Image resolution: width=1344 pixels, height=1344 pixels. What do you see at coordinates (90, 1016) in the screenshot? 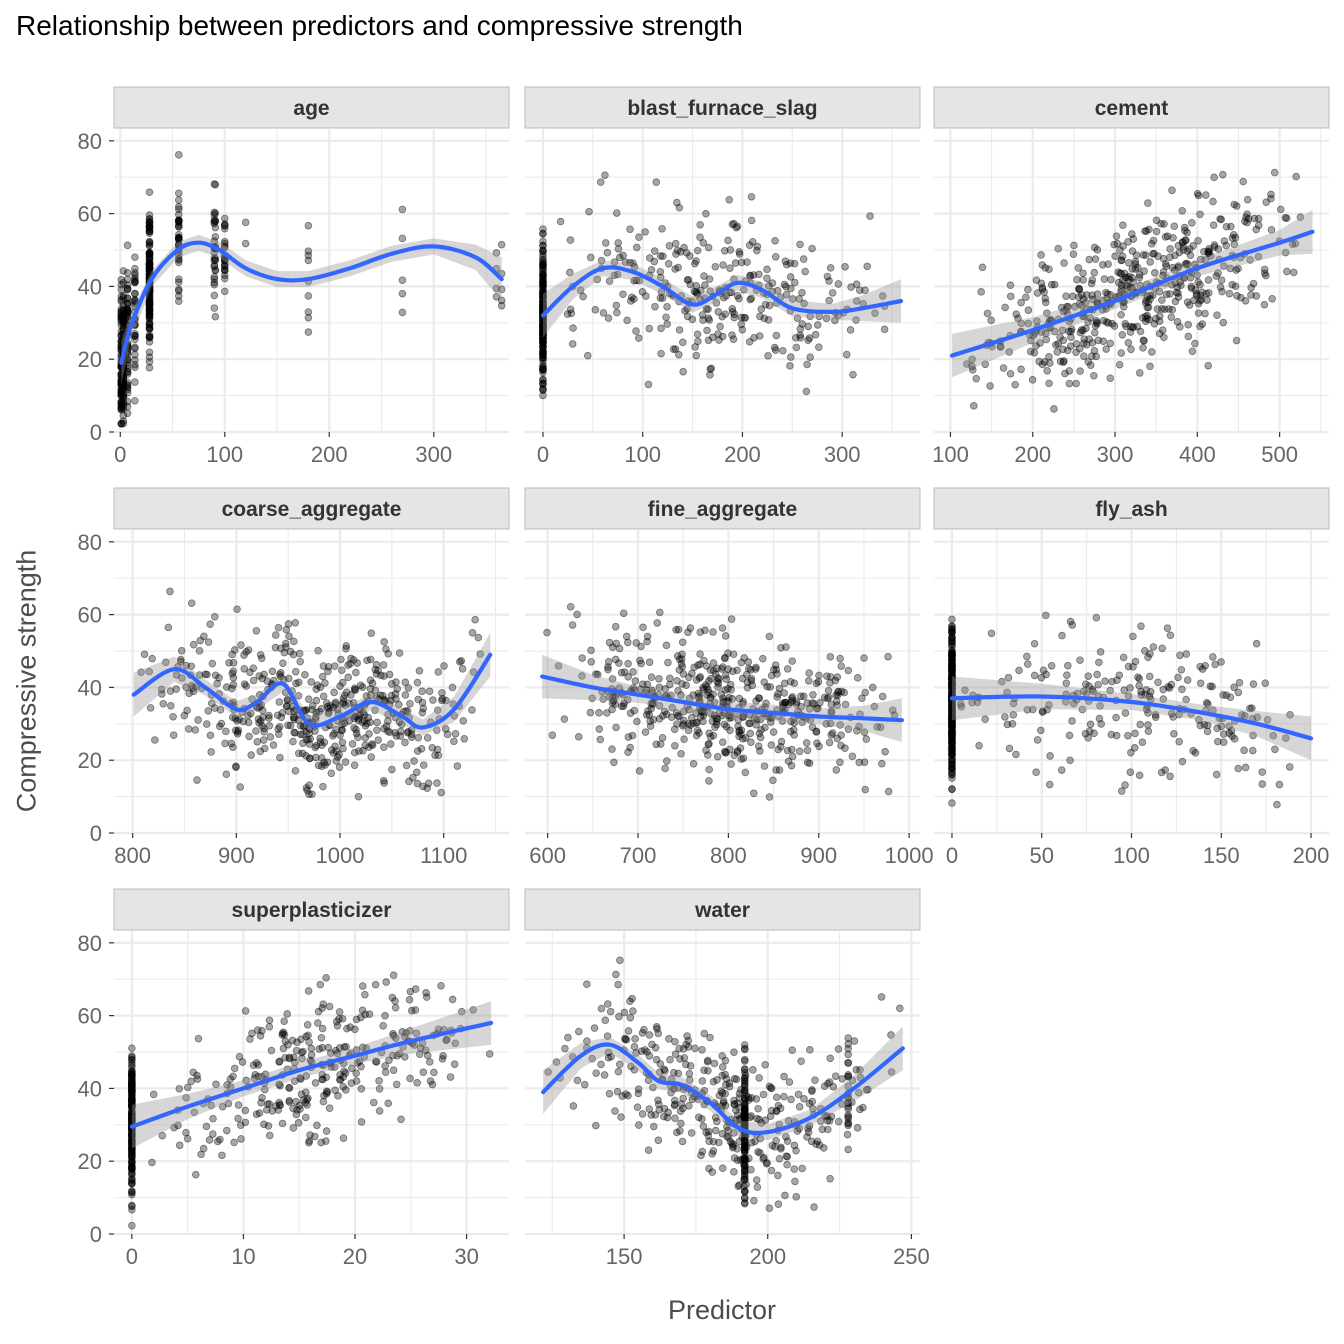
I see `y-tick-label: 60` at bounding box center [90, 1016].